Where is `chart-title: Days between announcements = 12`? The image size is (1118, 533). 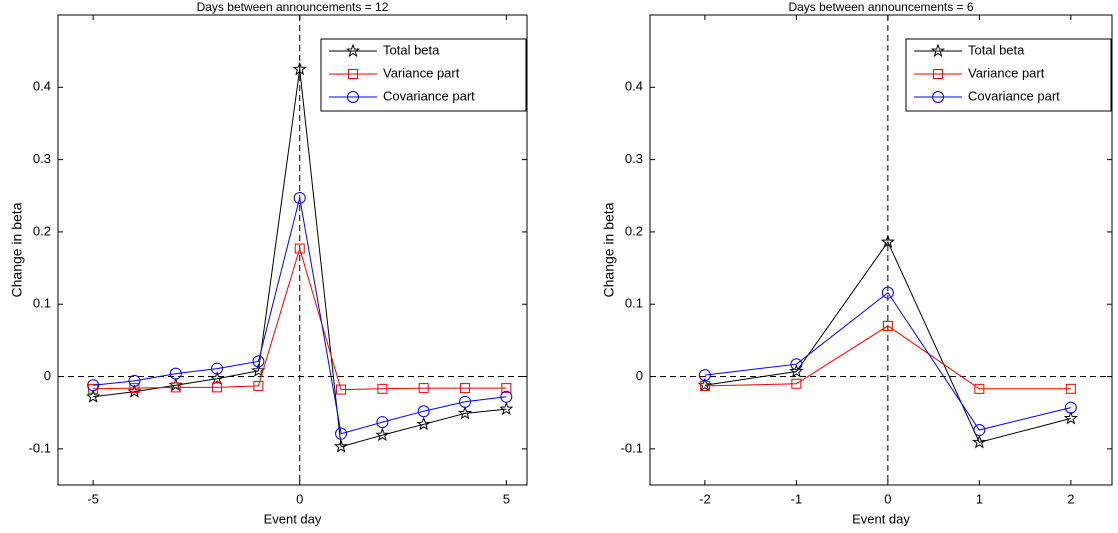 chart-title: Days between announcements = 12 is located at coordinates (293, 7).